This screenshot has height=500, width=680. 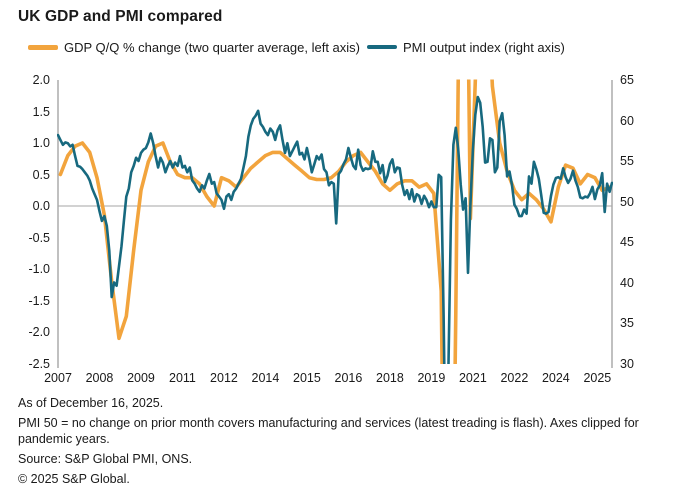 What do you see at coordinates (390, 378) in the screenshot?
I see `x-axis-tick-label: 2018` at bounding box center [390, 378].